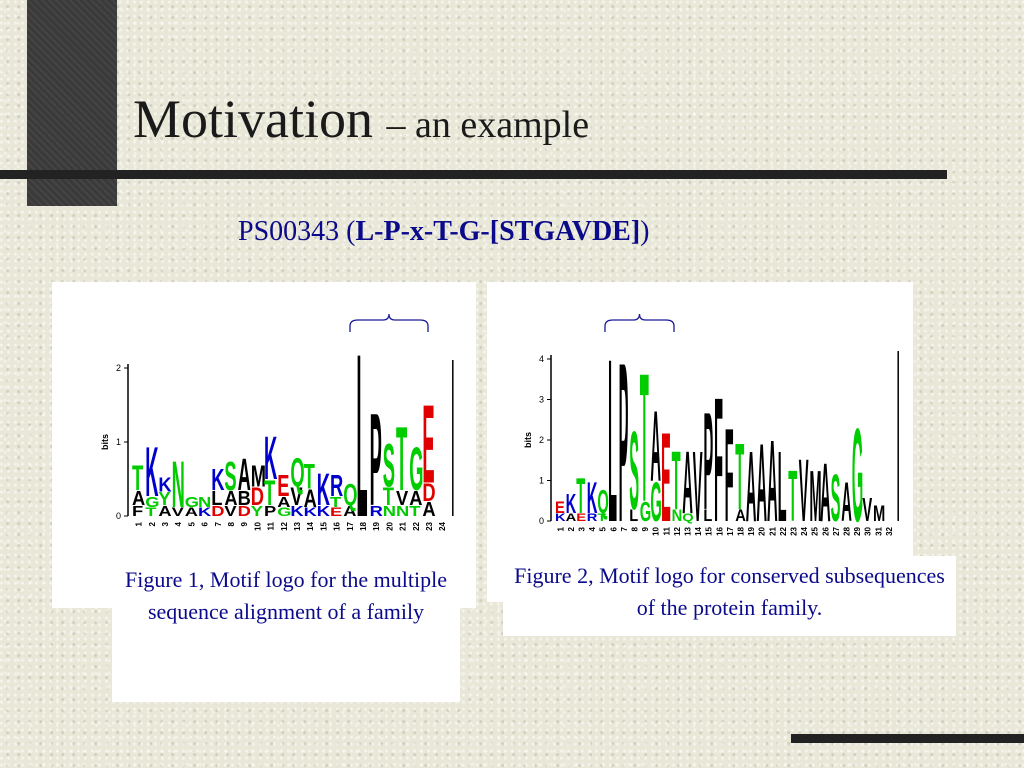  What do you see at coordinates (297, 231) in the screenshot?
I see `motif-prefix: PS00343 (` at bounding box center [297, 231].